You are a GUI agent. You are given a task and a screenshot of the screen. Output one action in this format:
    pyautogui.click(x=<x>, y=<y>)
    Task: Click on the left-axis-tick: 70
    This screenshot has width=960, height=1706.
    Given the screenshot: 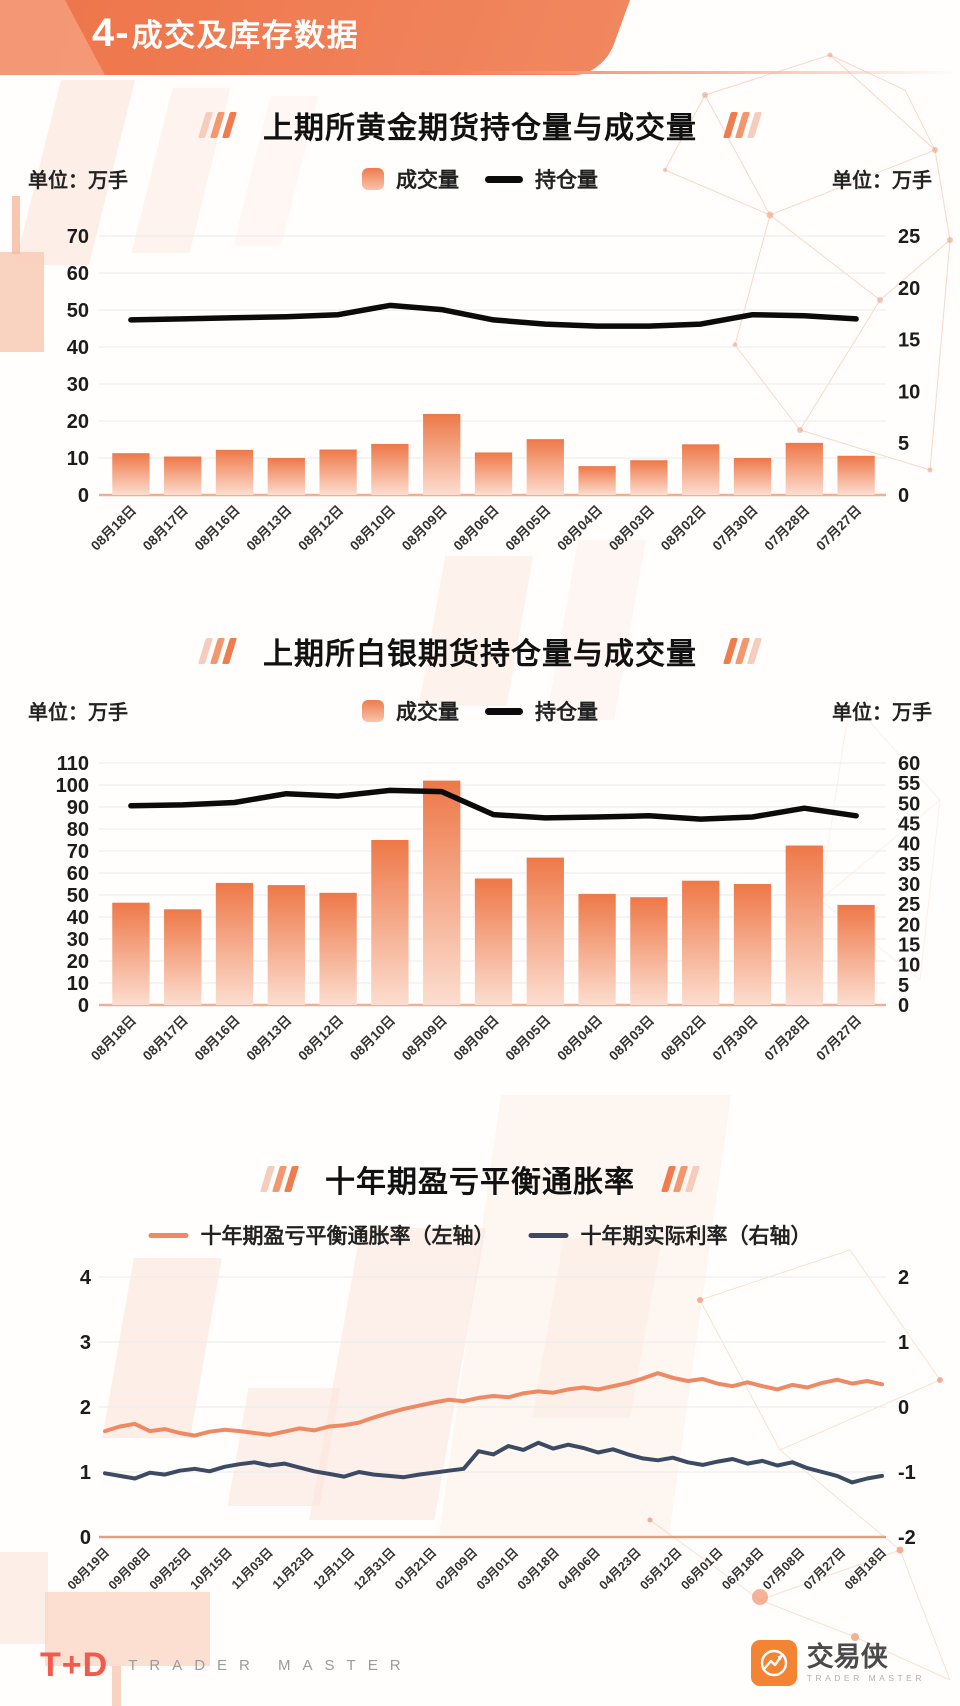 What is the action you would take?
    pyautogui.click(x=78, y=237)
    